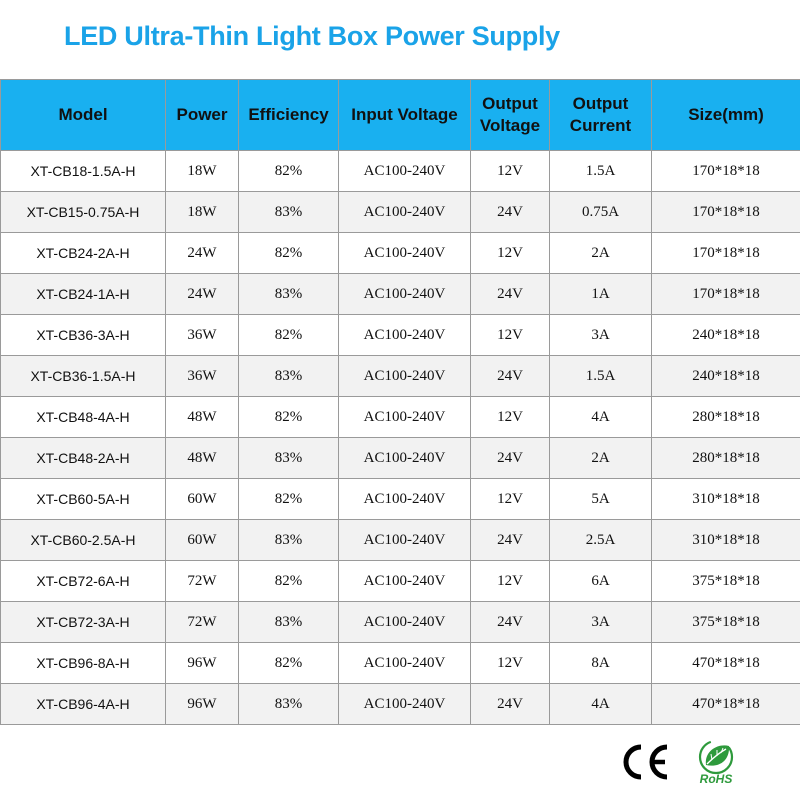 This screenshot has height=800, width=800. I want to click on header-output-current: Output Current, so click(600, 115).